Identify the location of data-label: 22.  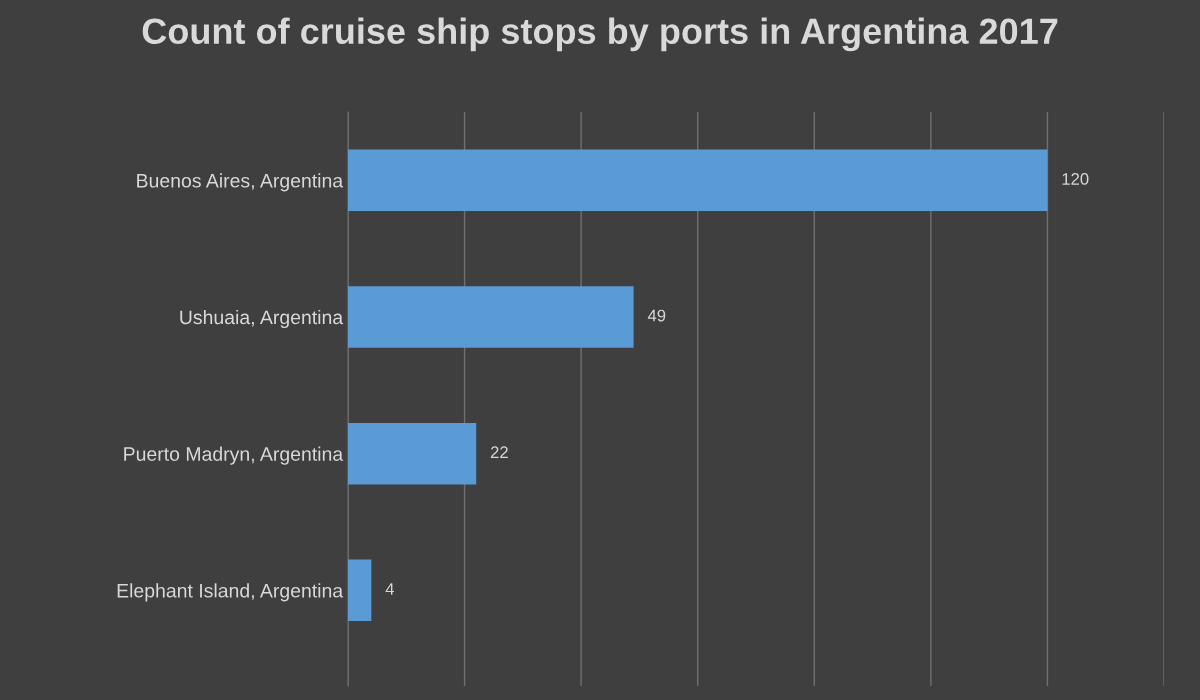
(499, 452).